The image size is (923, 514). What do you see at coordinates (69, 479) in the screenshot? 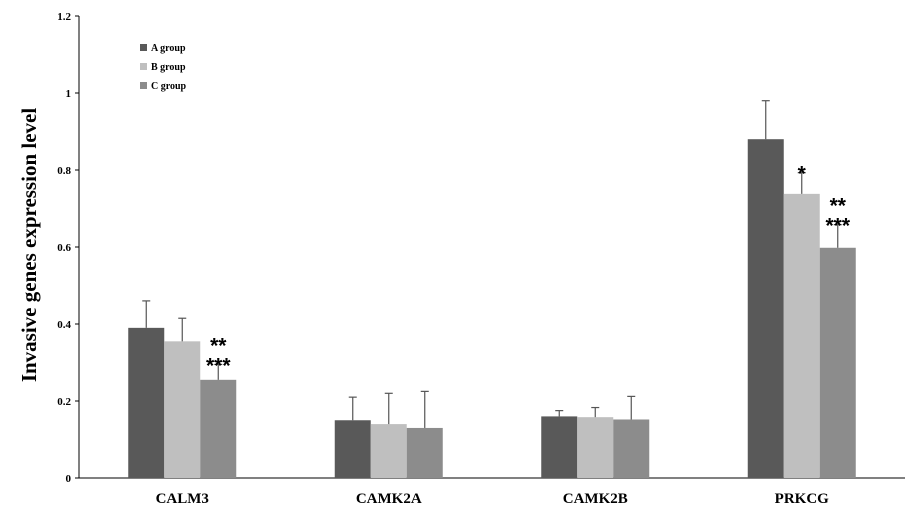
I see `y-tick-label: 0` at bounding box center [69, 479].